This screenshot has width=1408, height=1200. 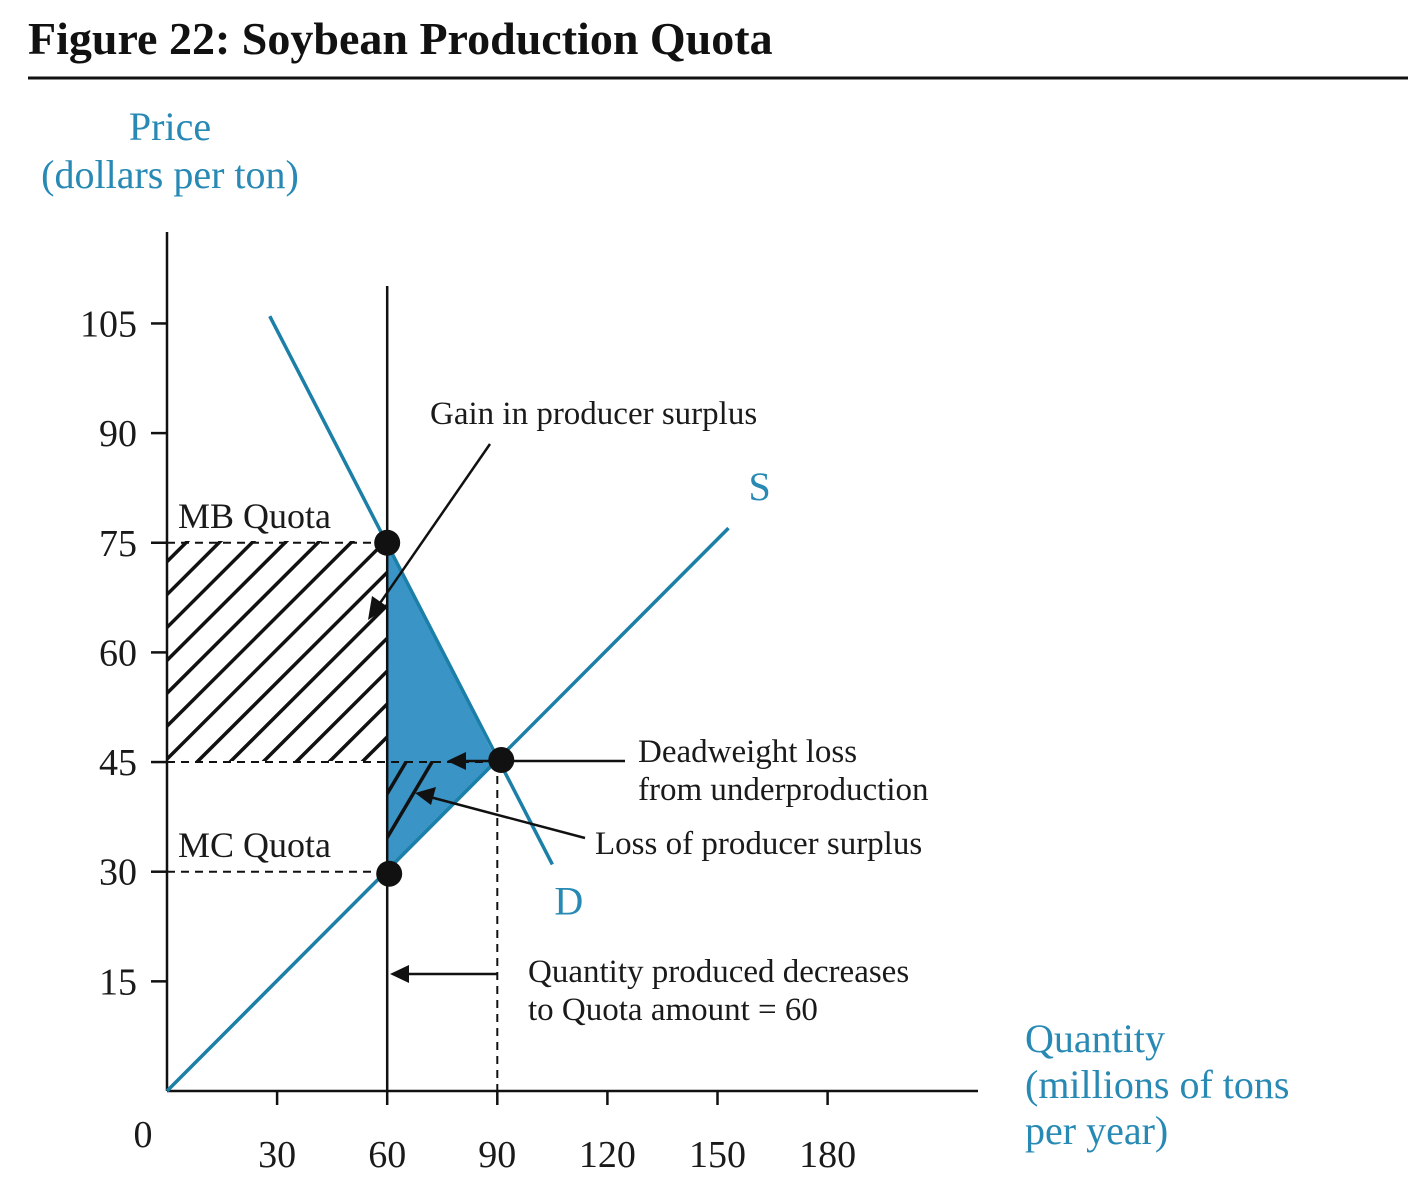 I want to click on gain-hatch-region, so click(x=416, y=642).